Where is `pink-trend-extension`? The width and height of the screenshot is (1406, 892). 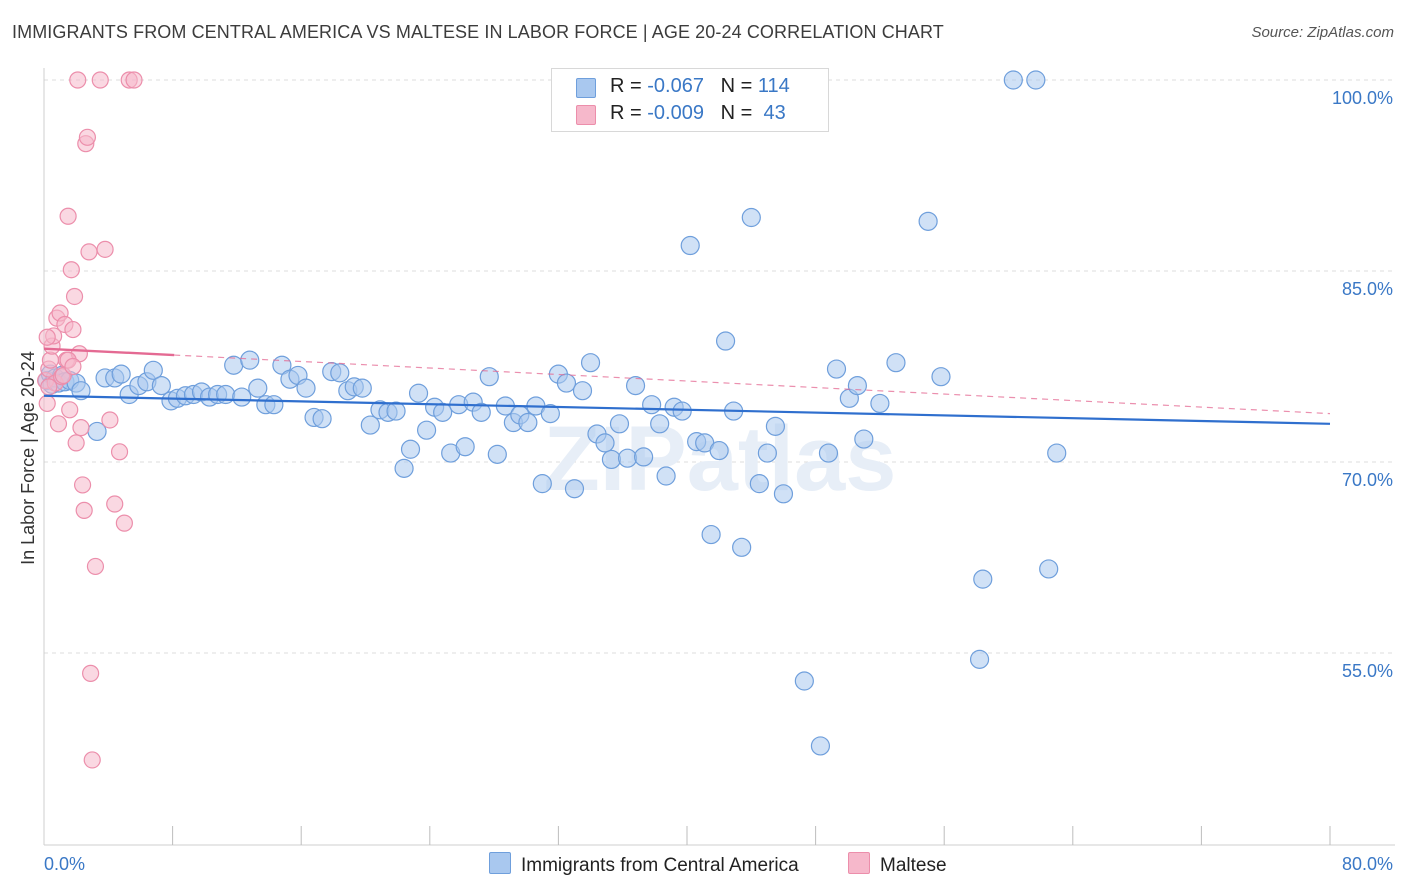 pink-trend-extension is located at coordinates (752, 384).